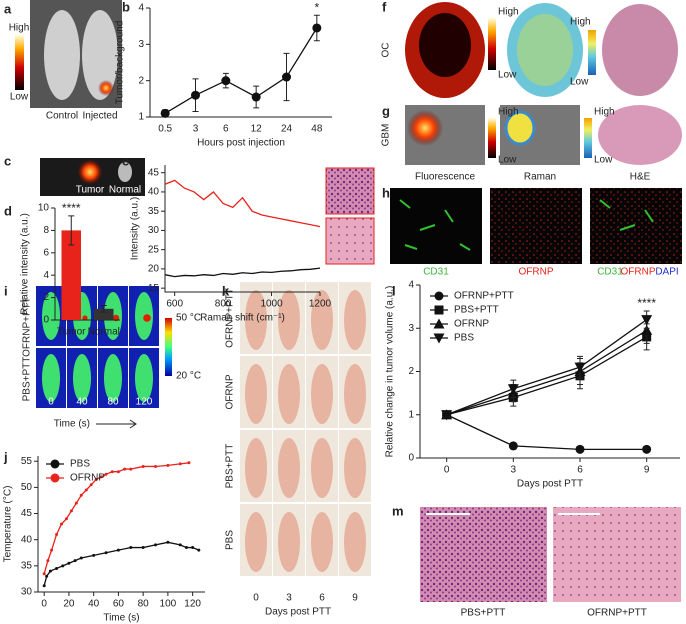 The height and width of the screenshot is (624, 686). I want to click on time-label: 40, so click(82, 402).